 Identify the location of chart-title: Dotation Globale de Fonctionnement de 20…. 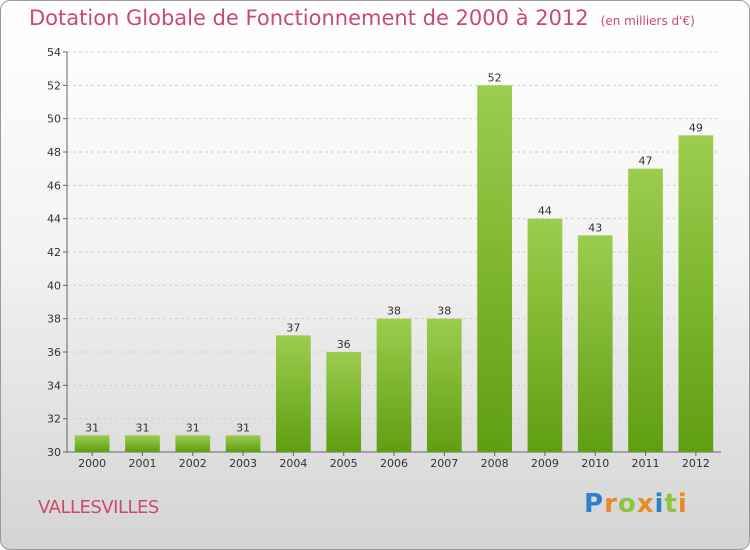
(362, 18).